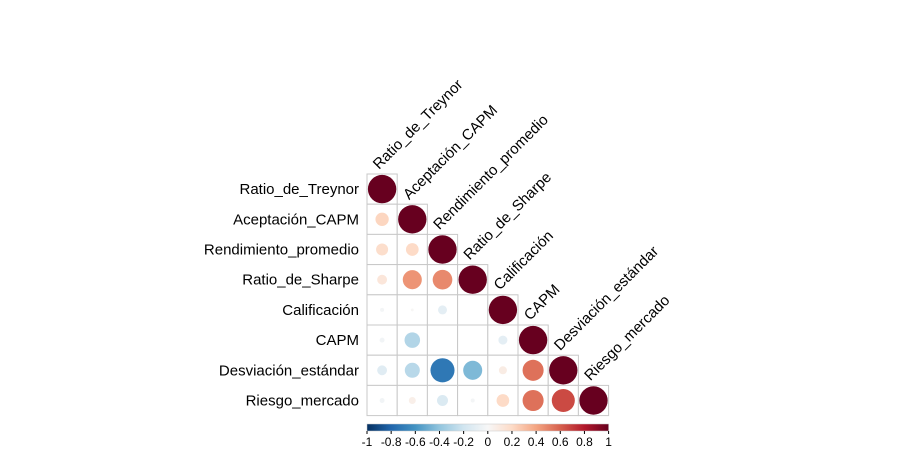 The image size is (900, 468). What do you see at coordinates (391, 442) in the screenshot?
I see `colorbar-tick-label: -0.8` at bounding box center [391, 442].